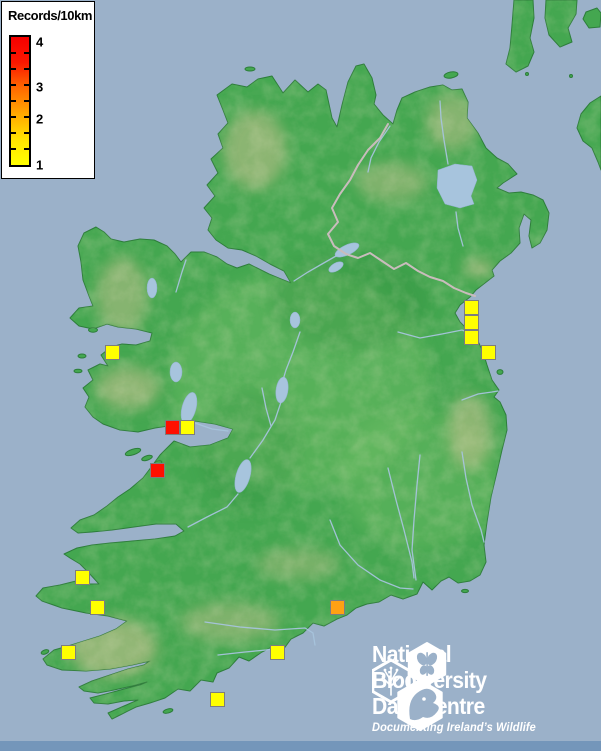  What do you see at coordinates (473, 497) in the screenshot?
I see `river-slaney` at bounding box center [473, 497].